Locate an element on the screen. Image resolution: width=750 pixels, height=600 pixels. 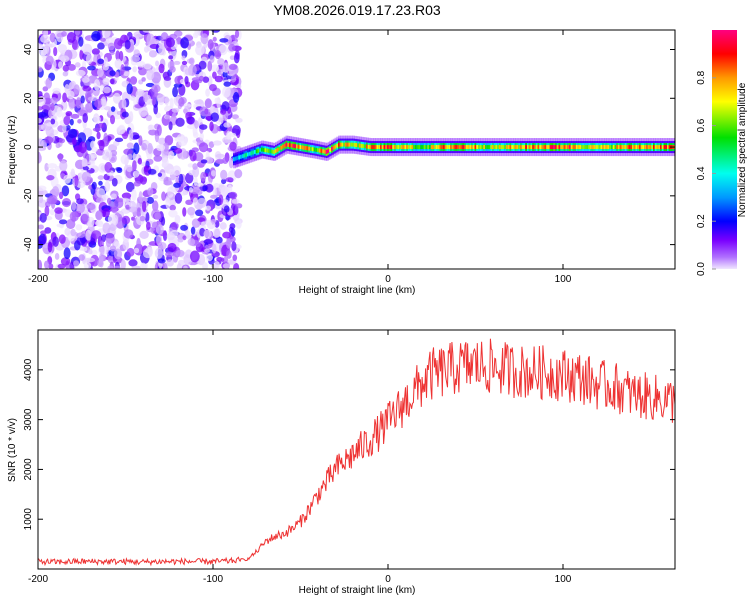
x-tick-label: 0 is located at coordinates (388, 579).